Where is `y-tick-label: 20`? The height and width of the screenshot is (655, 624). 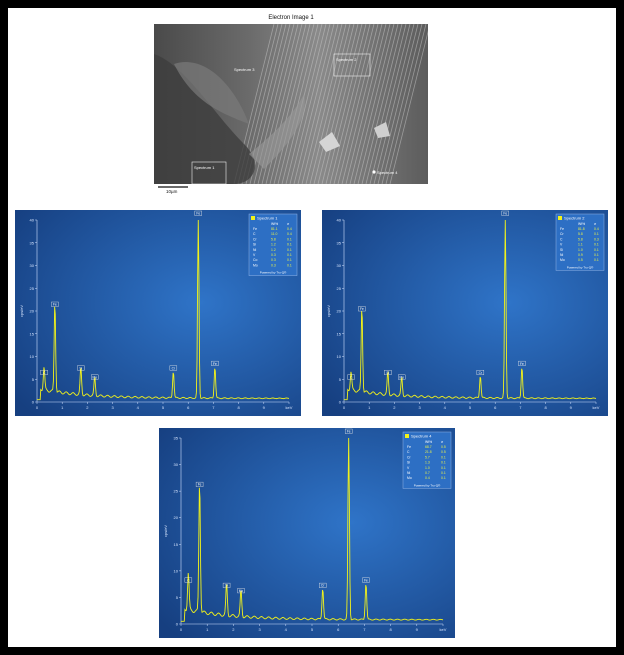 y-tick-label: 20 is located at coordinates (339, 311).